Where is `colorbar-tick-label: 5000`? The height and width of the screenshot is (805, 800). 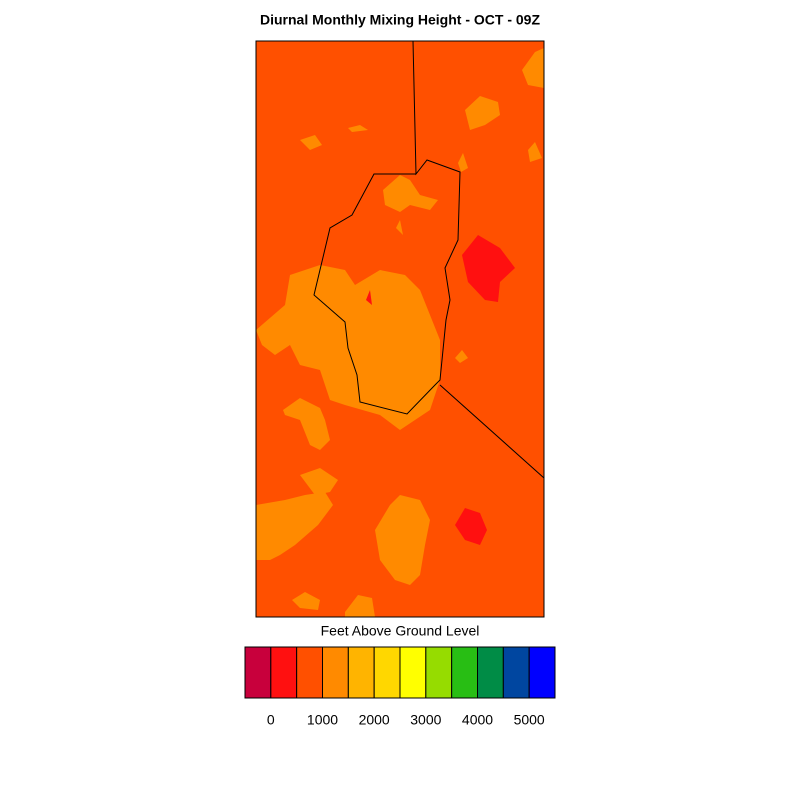 colorbar-tick-label: 5000 is located at coordinates (529, 720).